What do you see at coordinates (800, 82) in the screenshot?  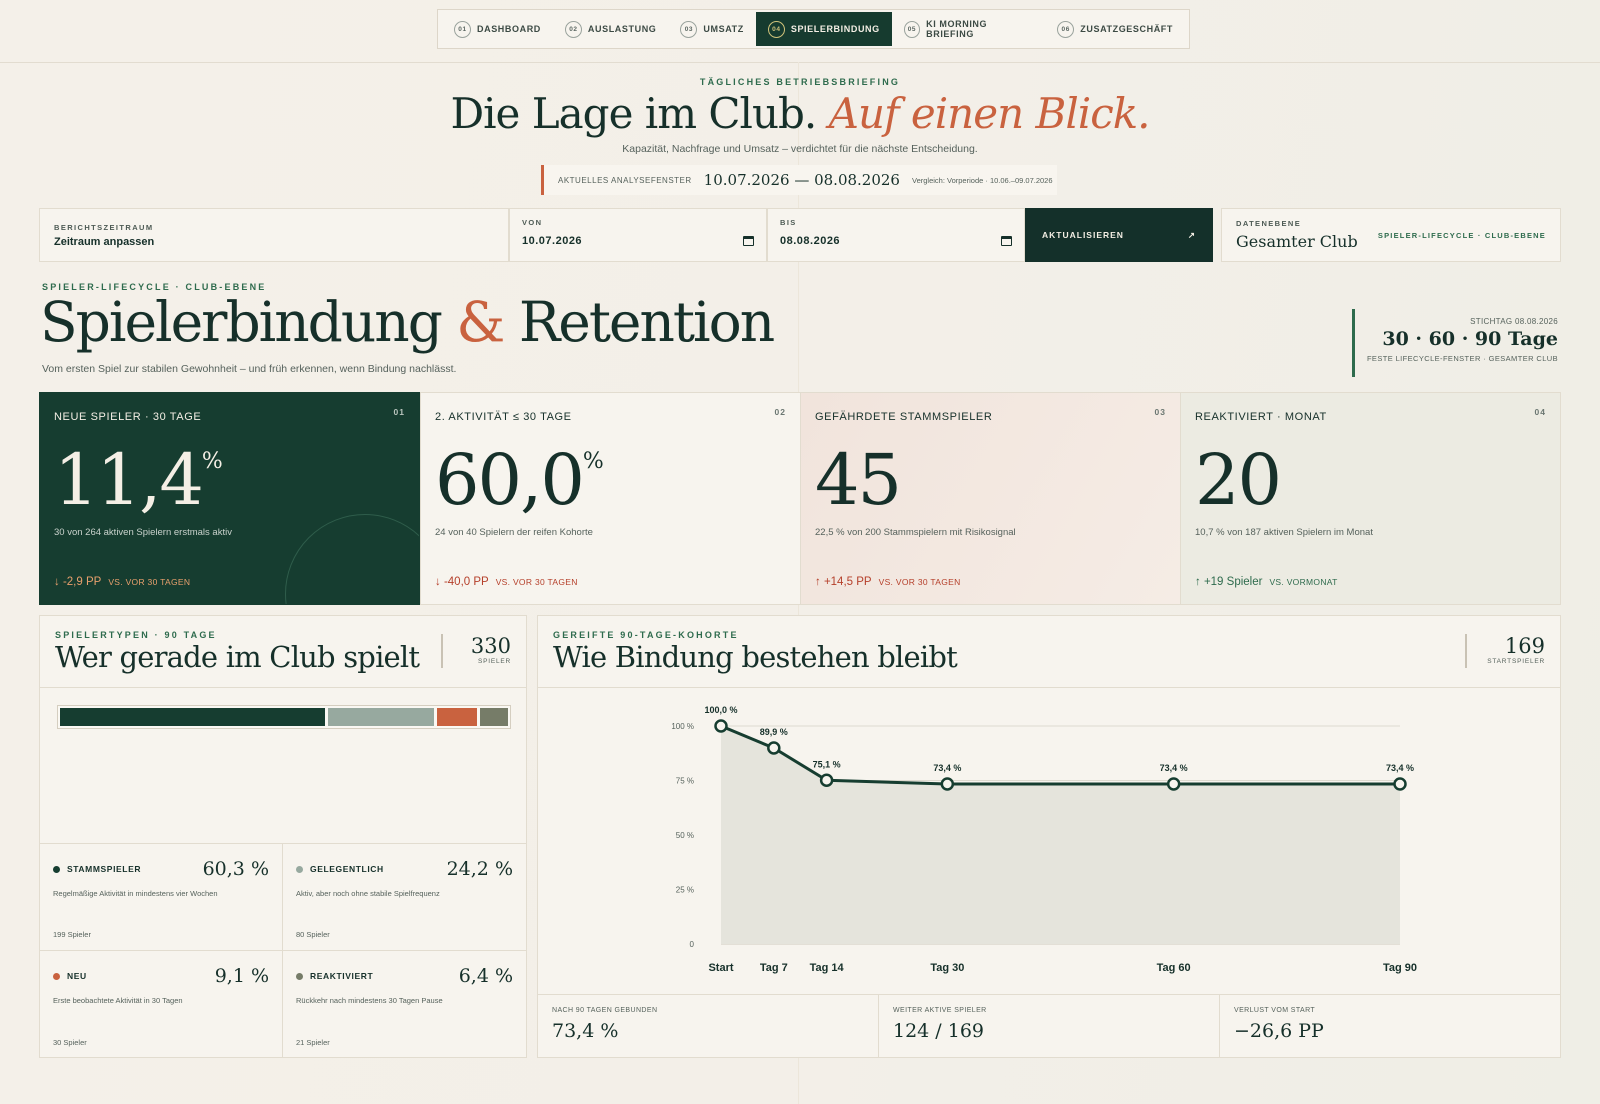 I see `hero-eyebrow: TÄGLICHES BETRIEBSBRIEFING` at bounding box center [800, 82].